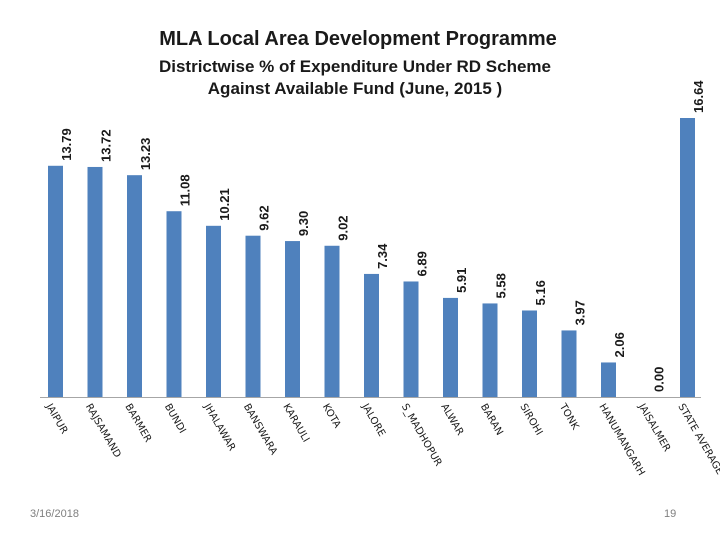 Image resolution: width=720 pixels, height=540 pixels. Describe the element at coordinates (659, 379) in the screenshot. I see `data-label: 0.00` at that location.